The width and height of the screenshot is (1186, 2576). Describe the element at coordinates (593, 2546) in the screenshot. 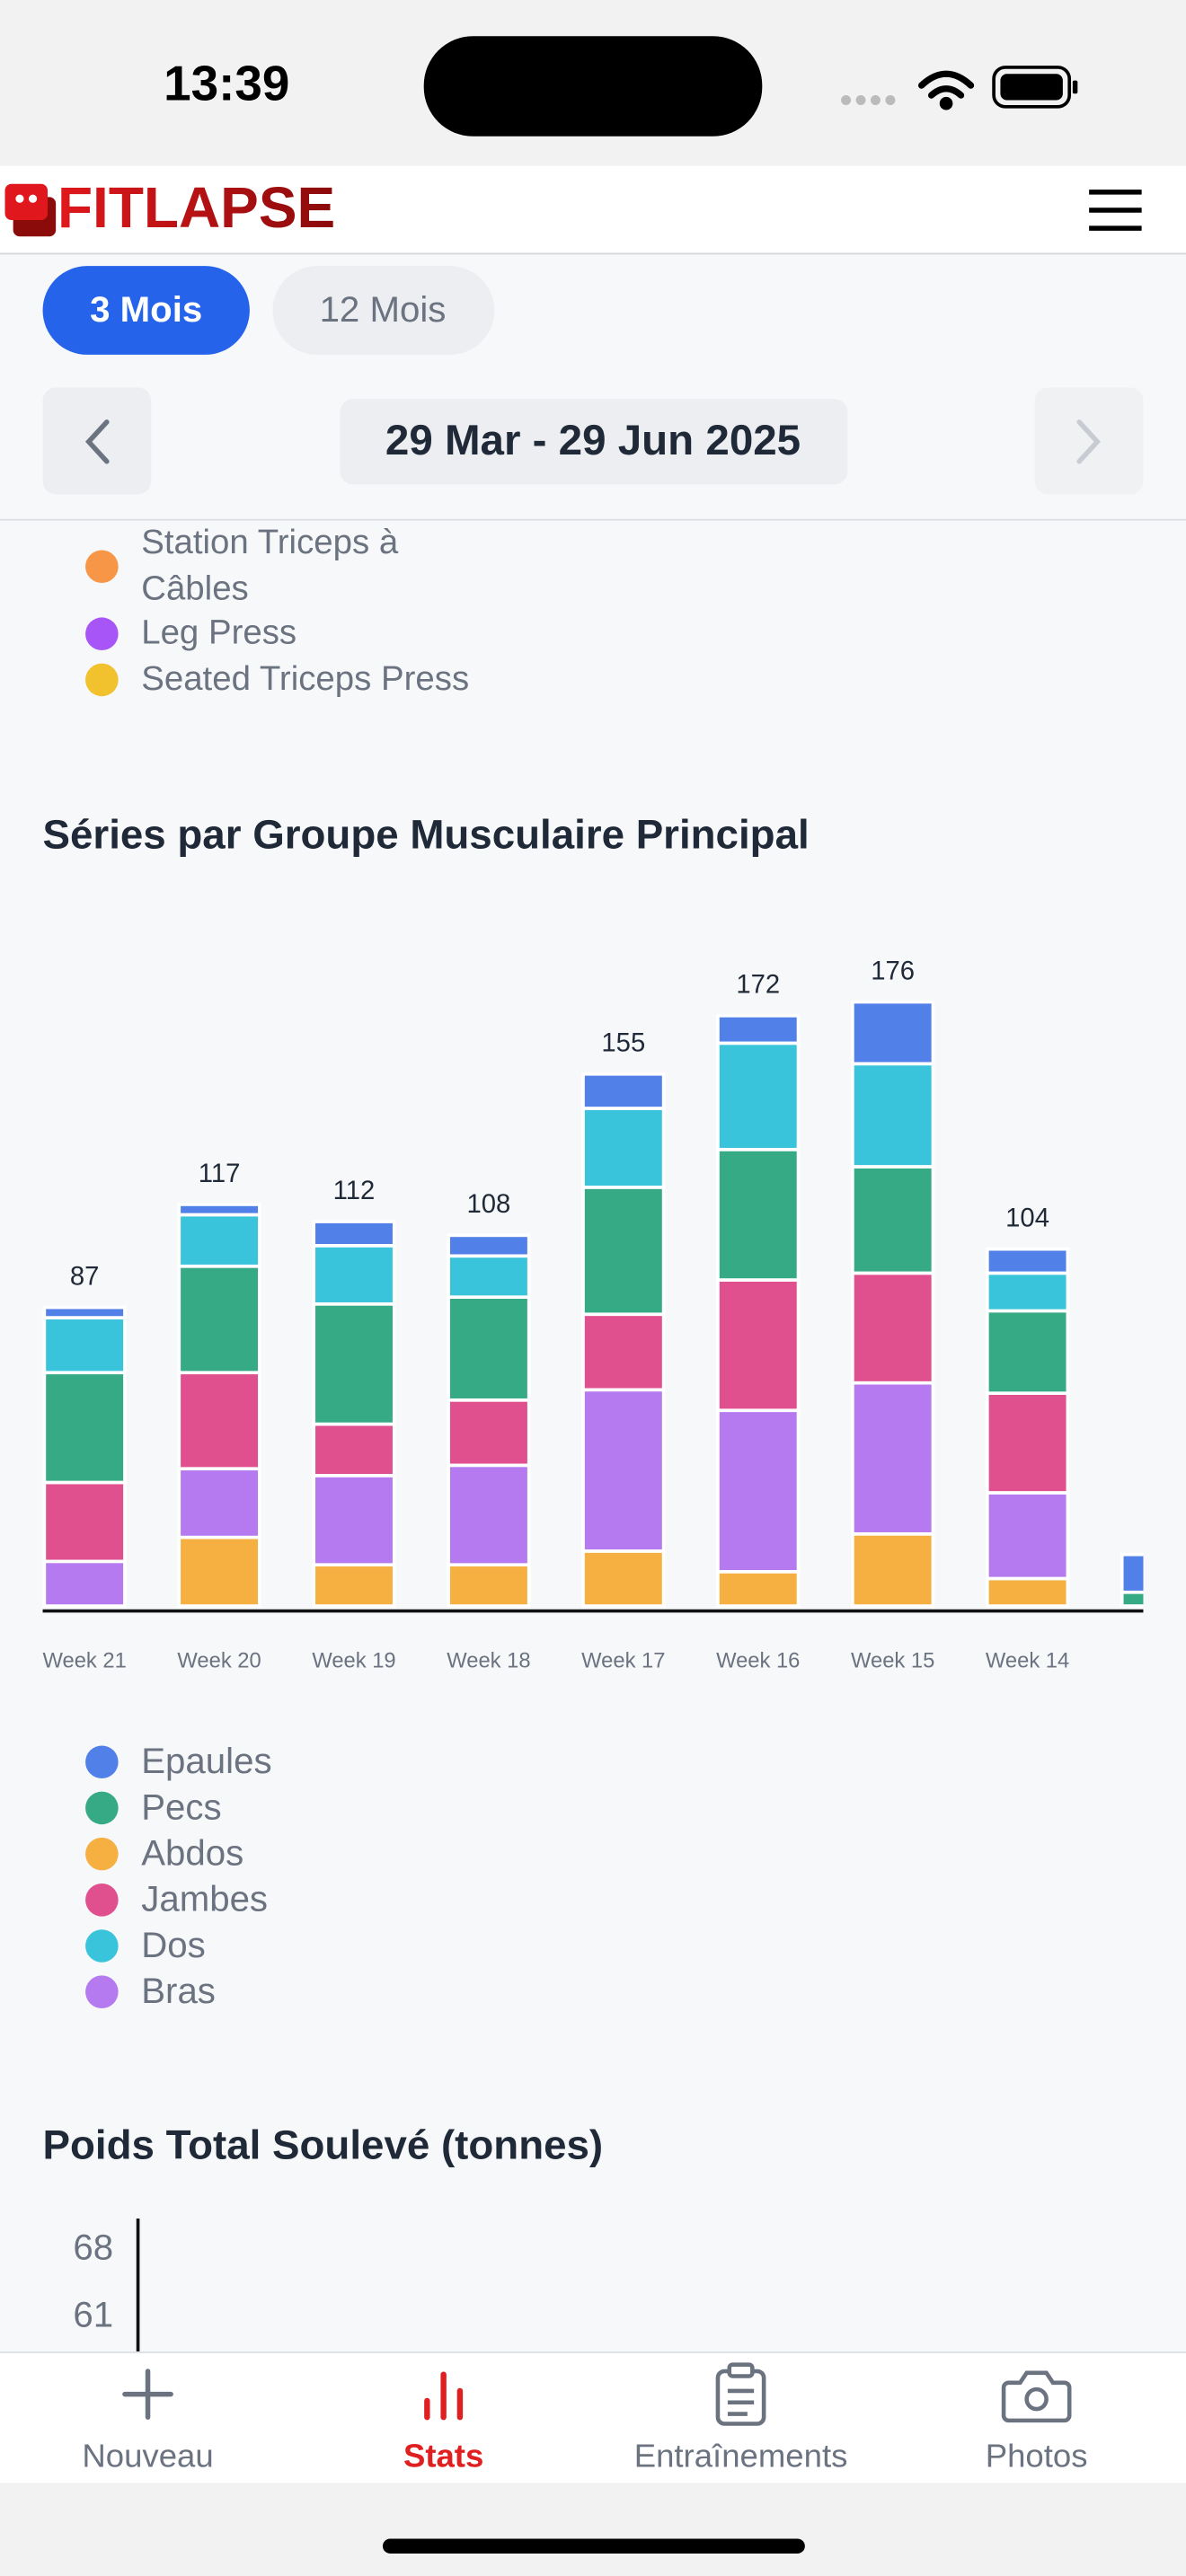

I see `home-indicator` at that location.